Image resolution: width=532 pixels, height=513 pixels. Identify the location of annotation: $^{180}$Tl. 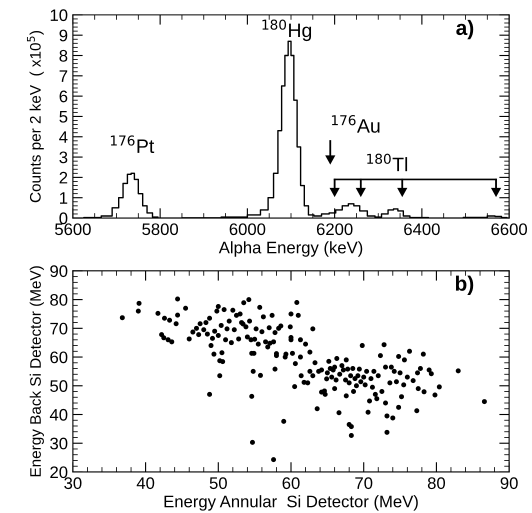
(387, 163).